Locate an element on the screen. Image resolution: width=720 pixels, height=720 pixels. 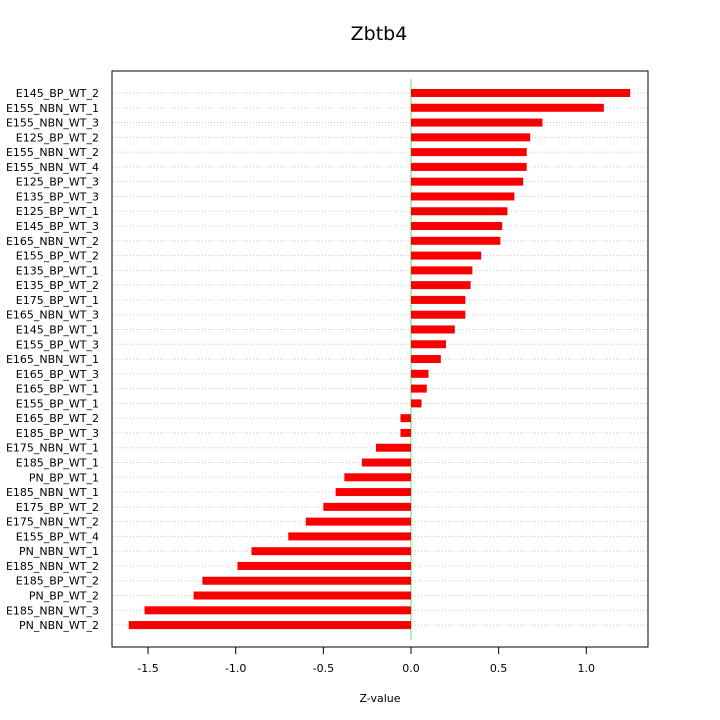
y-tick-label: E165_BP_WT_2 is located at coordinates (57, 418).